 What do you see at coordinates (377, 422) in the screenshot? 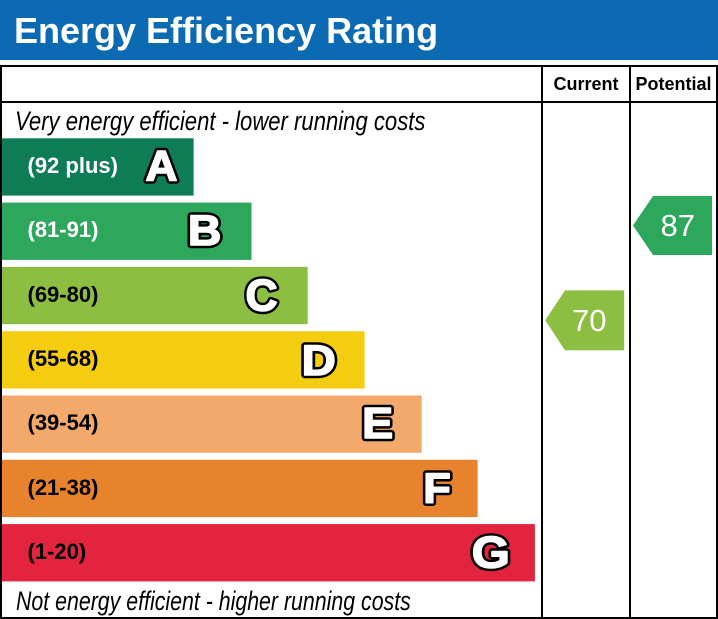
I see `svg-text: E` at bounding box center [377, 422].